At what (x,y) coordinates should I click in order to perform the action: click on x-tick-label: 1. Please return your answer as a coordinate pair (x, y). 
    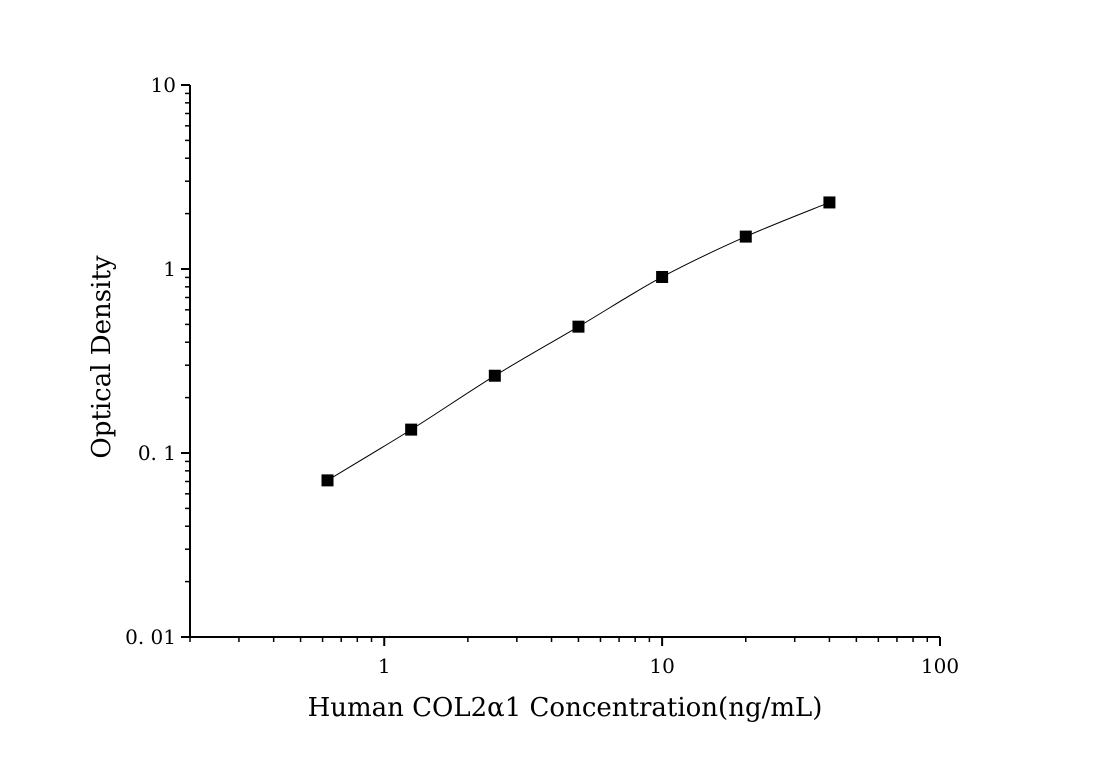
    Looking at the image, I should click on (384, 666).